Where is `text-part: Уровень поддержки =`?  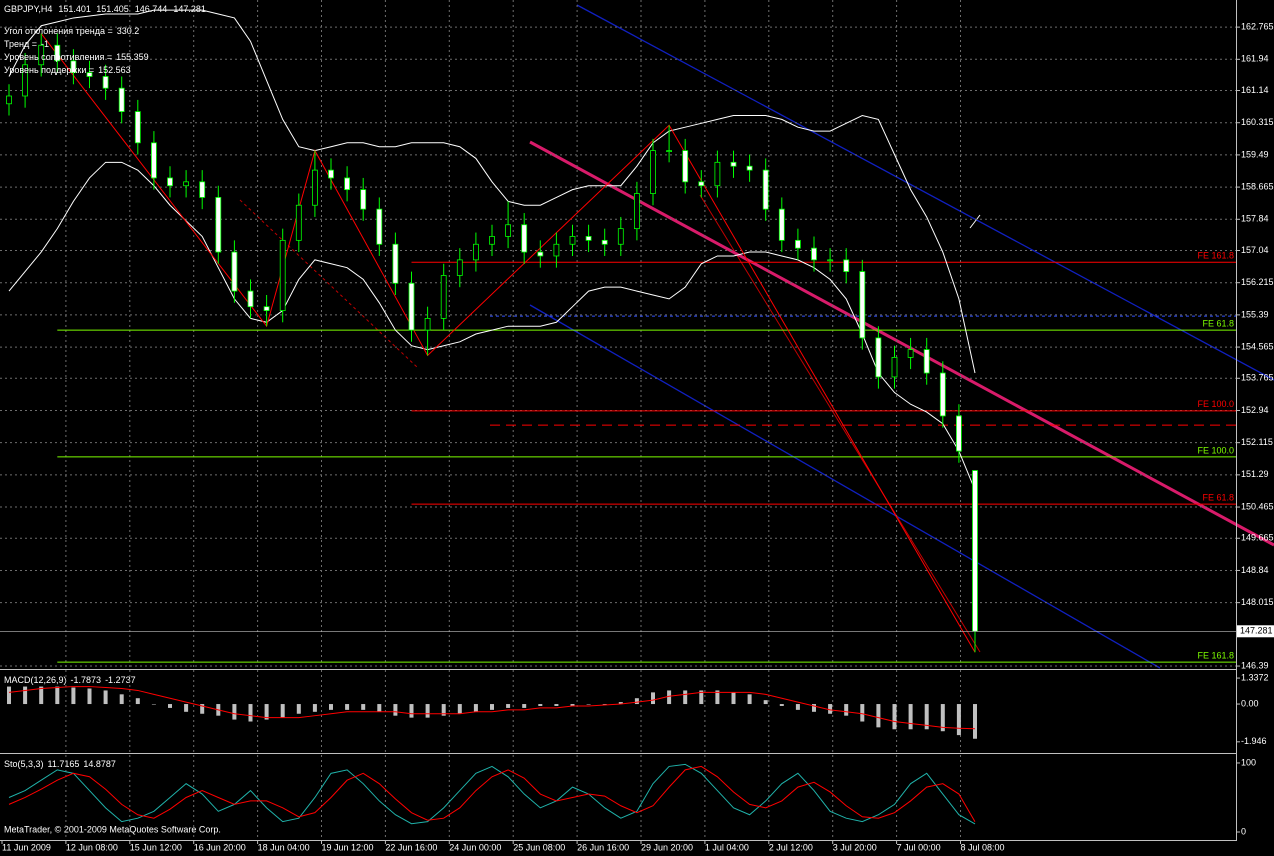
text-part: Уровень поддержки = is located at coordinates (49, 70).